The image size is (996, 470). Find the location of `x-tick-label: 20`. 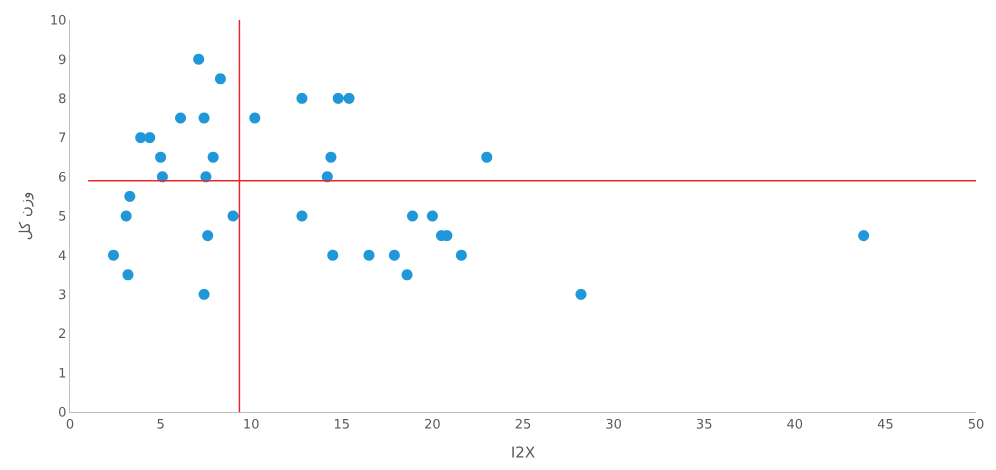

x-tick-label: 20 is located at coordinates (432, 425).